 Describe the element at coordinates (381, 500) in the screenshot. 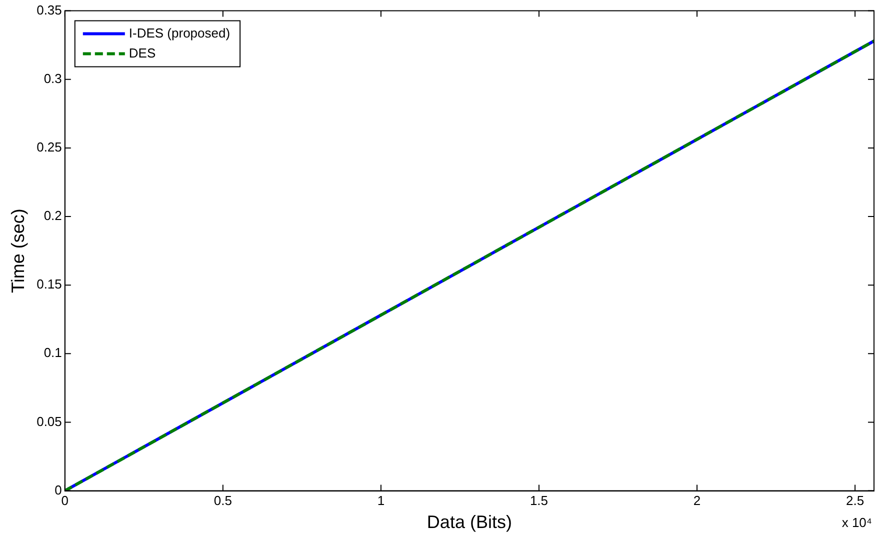

I see `x-tick-label: 1` at that location.